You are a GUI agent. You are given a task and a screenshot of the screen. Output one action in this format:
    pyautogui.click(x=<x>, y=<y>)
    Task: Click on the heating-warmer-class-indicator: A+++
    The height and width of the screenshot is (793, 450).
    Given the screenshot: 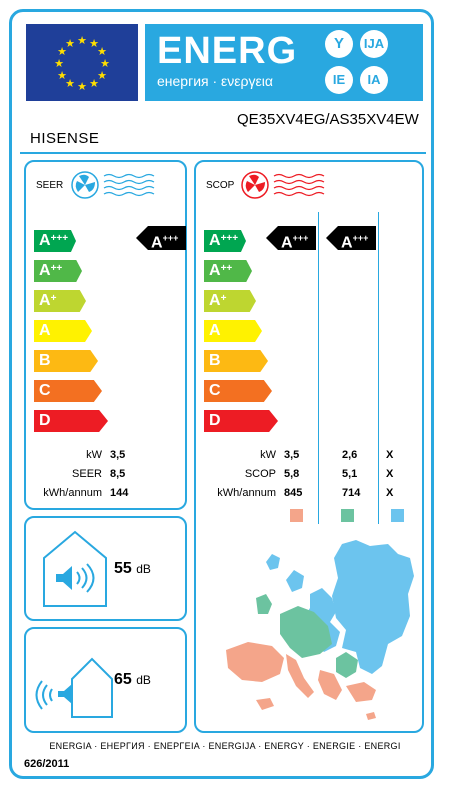 What is the action you would take?
    pyautogui.click(x=351, y=238)
    